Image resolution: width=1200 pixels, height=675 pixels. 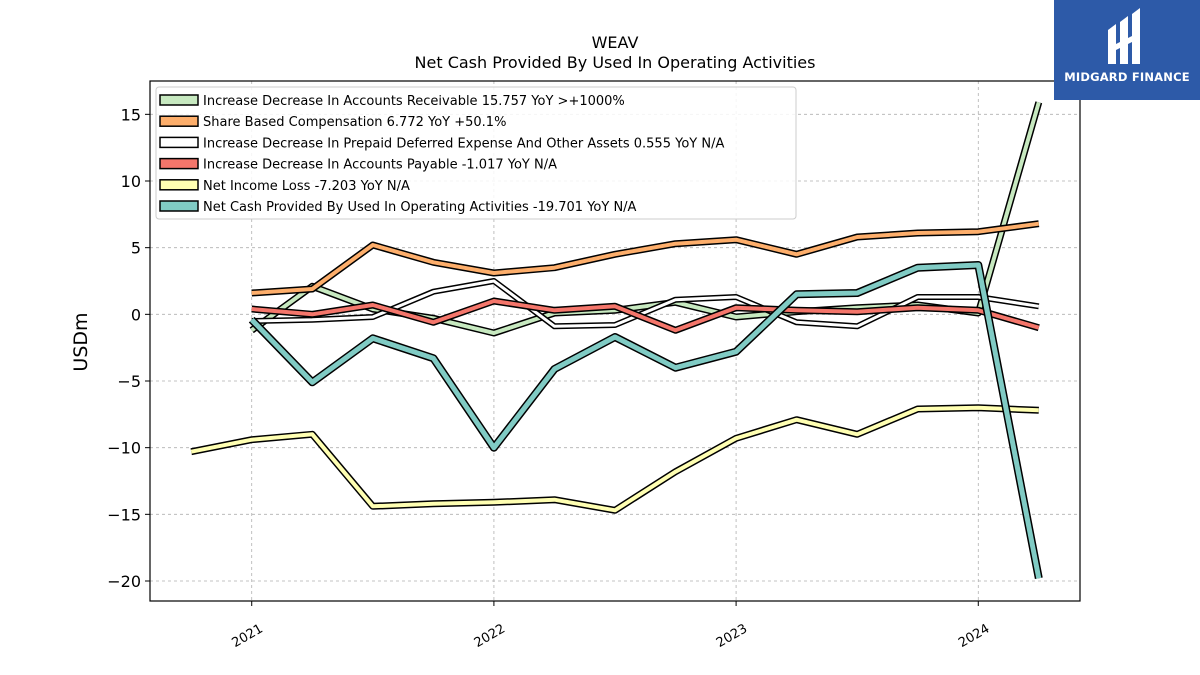 What do you see at coordinates (732, 636) in the screenshot?
I see `x-tick-label: 2023` at bounding box center [732, 636].